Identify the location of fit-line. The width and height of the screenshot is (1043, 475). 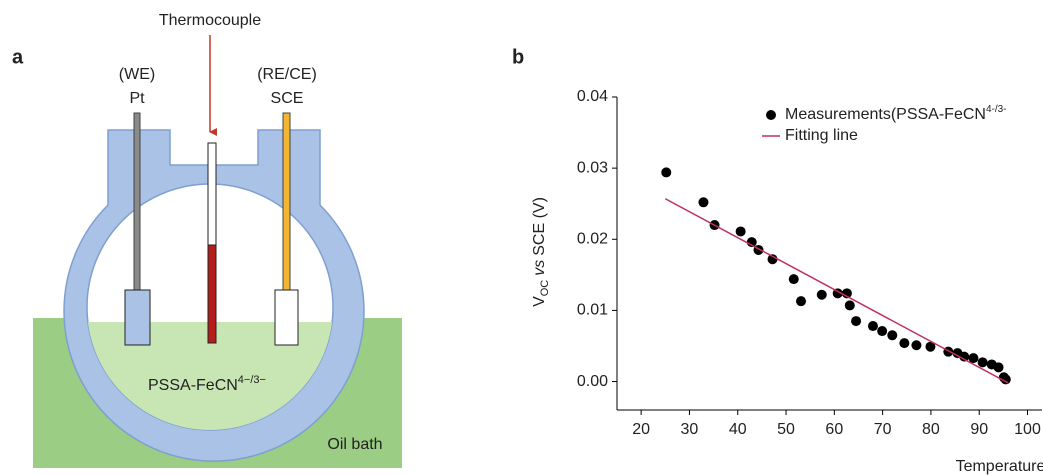
(836, 291).